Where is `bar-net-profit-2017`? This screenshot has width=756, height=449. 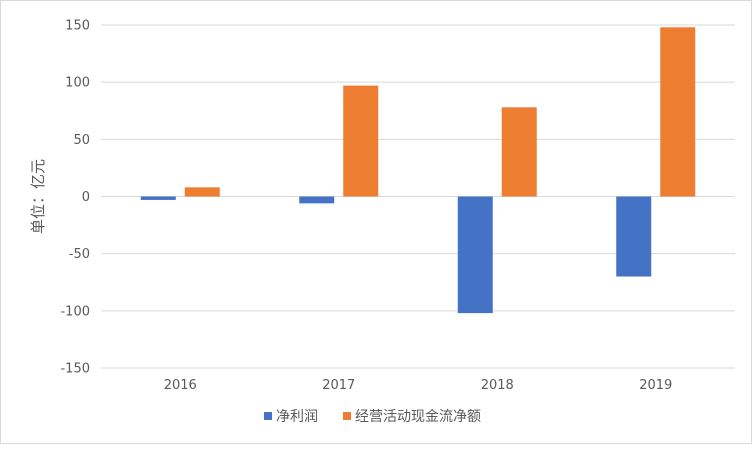 bar-net-profit-2017 is located at coordinates (317, 200).